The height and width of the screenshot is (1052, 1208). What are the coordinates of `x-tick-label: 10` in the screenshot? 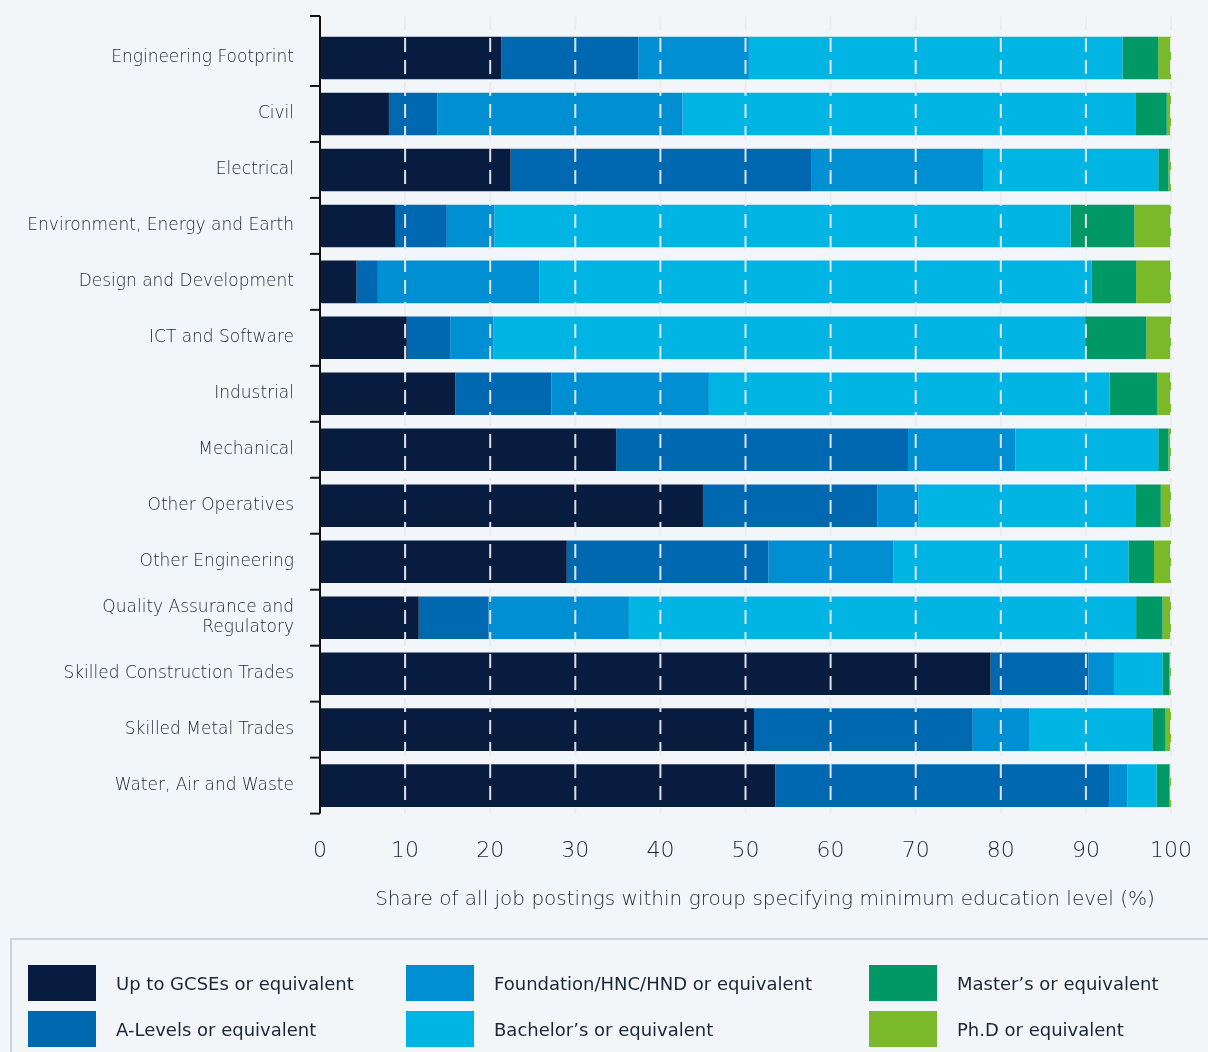 It's located at (405, 849).